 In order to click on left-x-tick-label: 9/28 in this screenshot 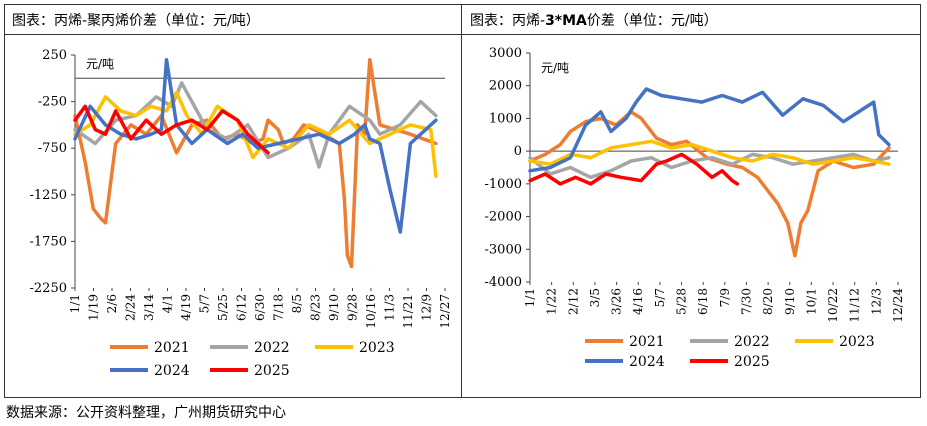, I will do `click(353, 307)`.